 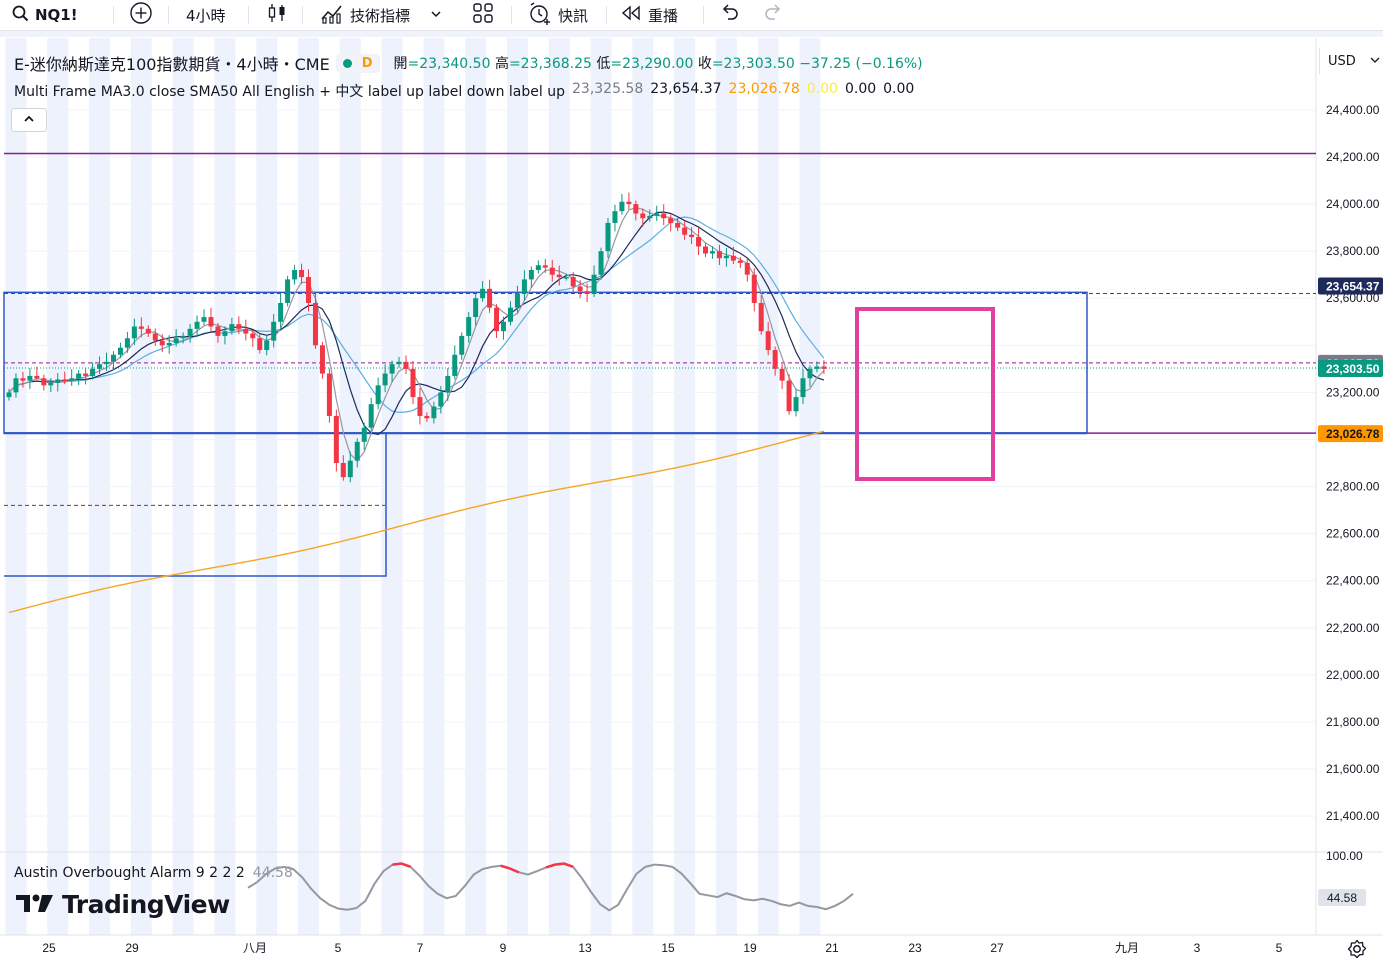 What do you see at coordinates (153, 873) in the screenshot?
I see `oscillator-legend: Austin Overbought Alarm 9 2 2 2 44.58` at bounding box center [153, 873].